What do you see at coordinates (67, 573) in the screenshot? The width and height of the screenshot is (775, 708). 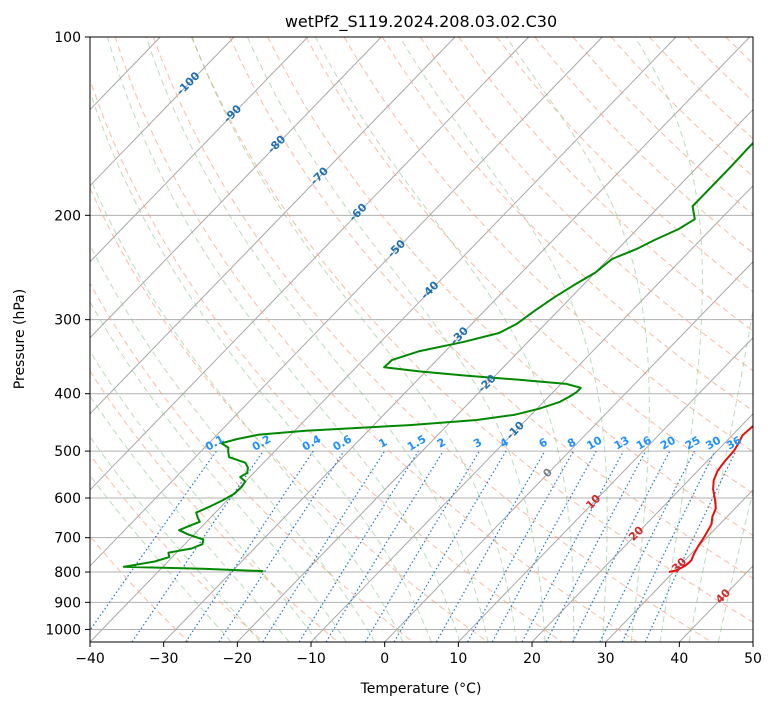 I see `y-tick-label: 800` at bounding box center [67, 573].